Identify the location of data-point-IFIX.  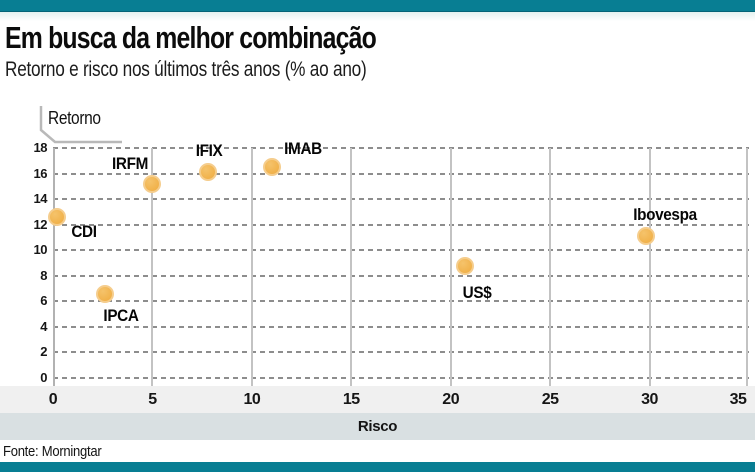
(208, 172).